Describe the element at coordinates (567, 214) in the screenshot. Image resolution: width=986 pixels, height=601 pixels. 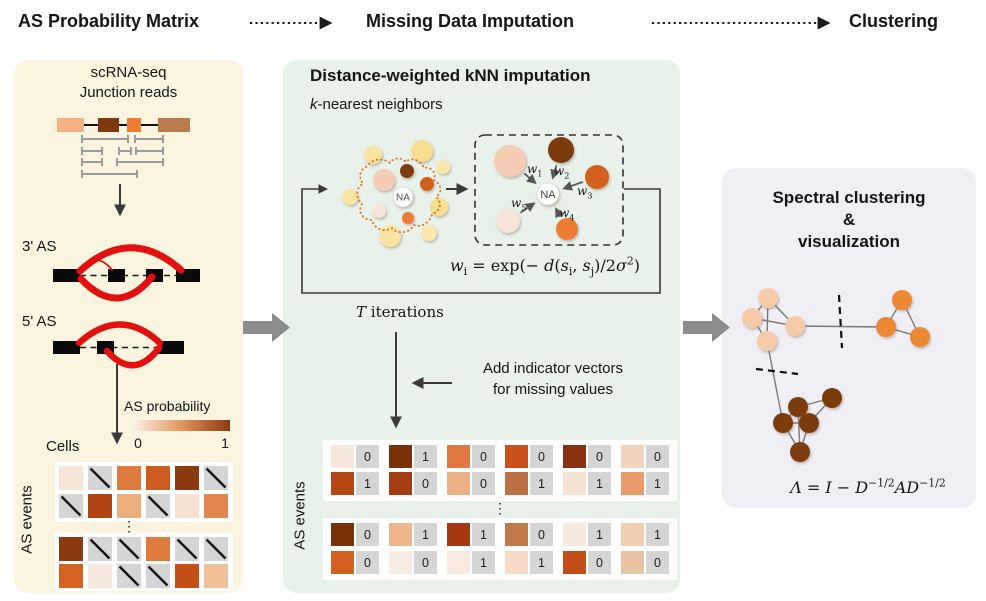
I see `weight-label-w4: w4` at that location.